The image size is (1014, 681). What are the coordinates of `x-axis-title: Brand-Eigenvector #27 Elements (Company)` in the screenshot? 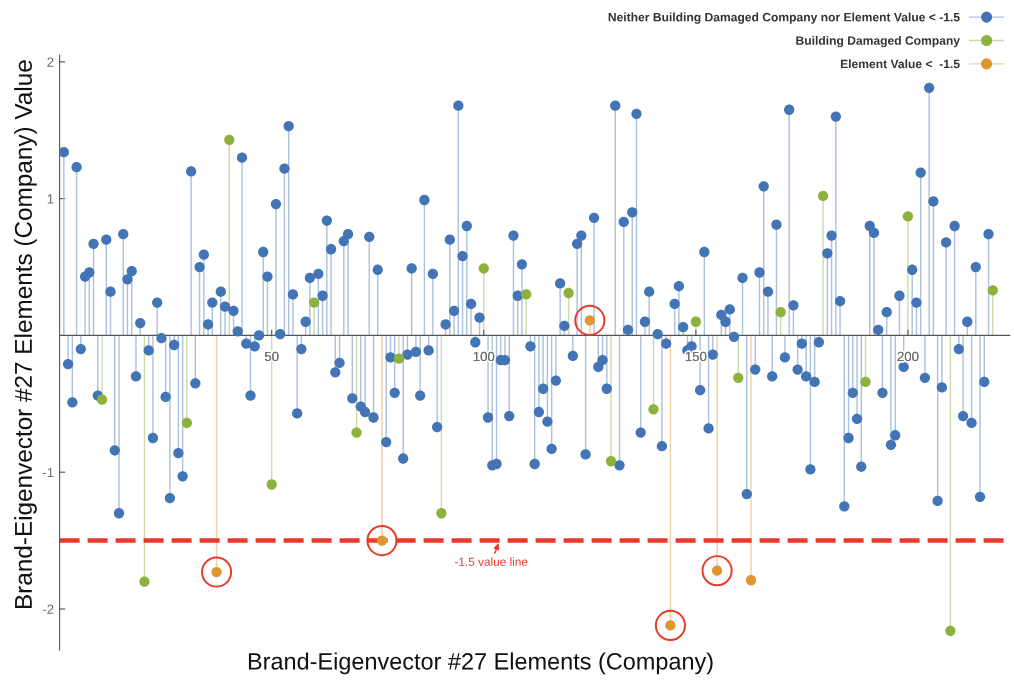 It's located at (480, 663).